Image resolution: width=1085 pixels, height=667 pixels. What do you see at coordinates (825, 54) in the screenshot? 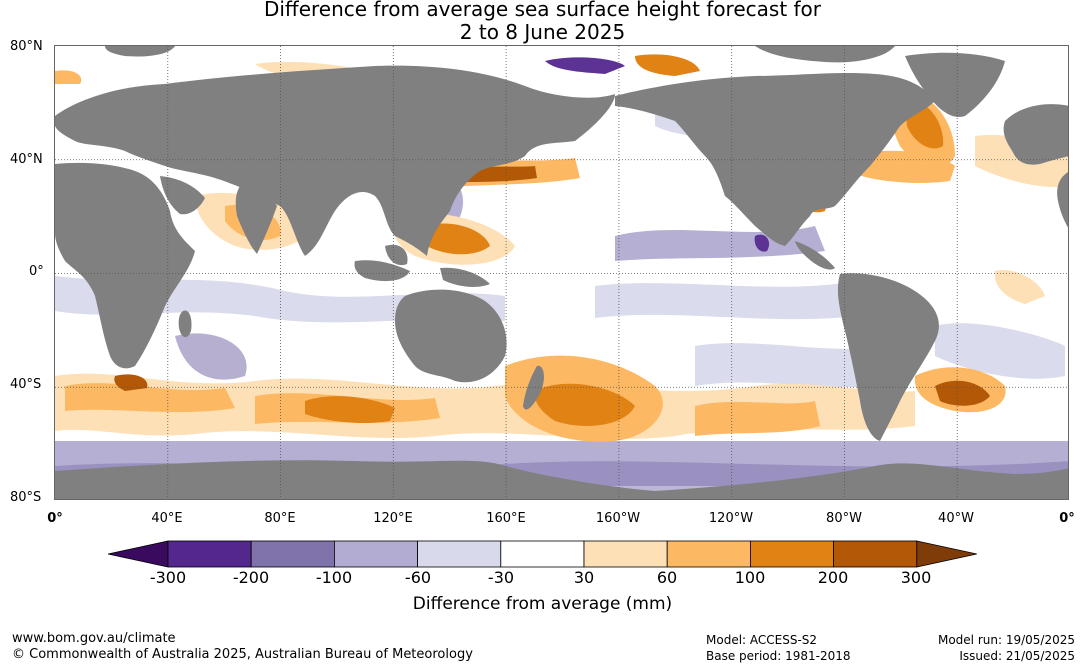
I see `arctic-canada` at bounding box center [825, 54].